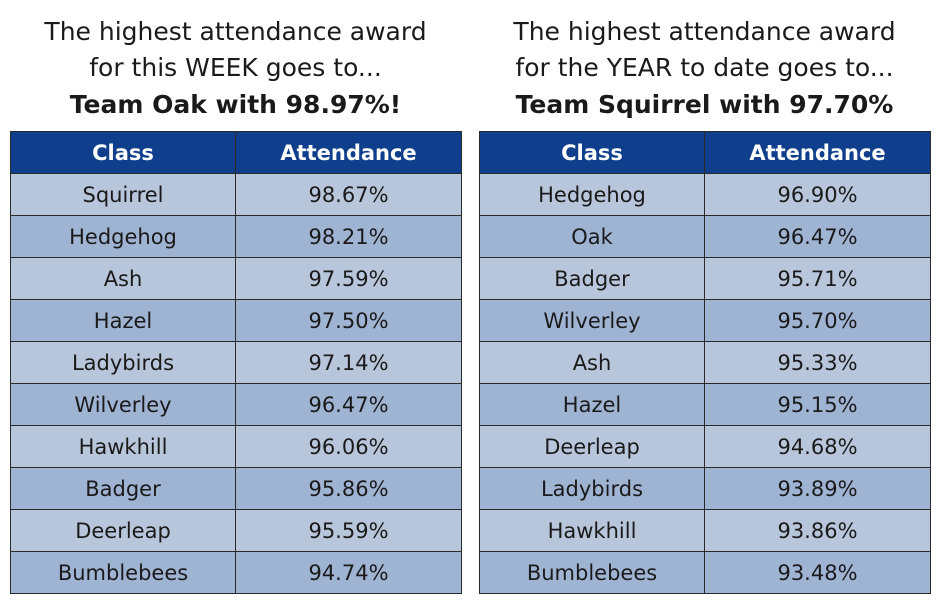 The height and width of the screenshot is (600, 940). I want to click on attendance-cell: 96.90%, so click(817, 194).